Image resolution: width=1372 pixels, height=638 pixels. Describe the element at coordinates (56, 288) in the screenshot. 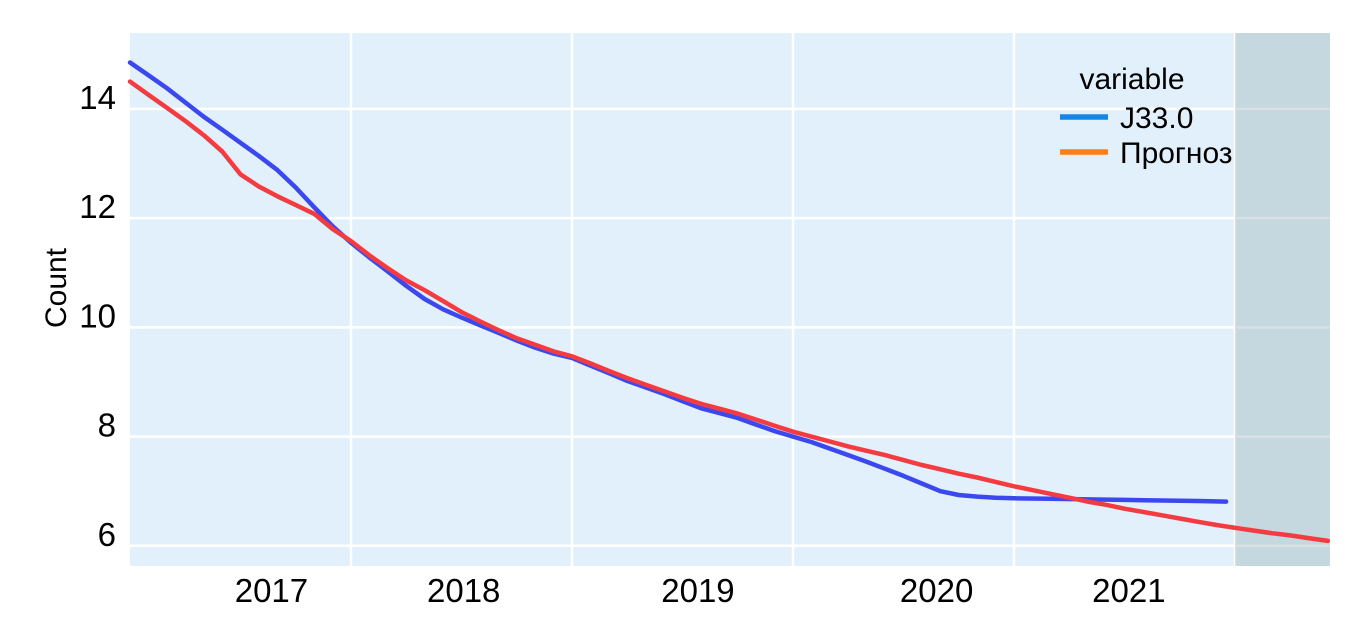

I see `y-axis-title: Count` at that location.